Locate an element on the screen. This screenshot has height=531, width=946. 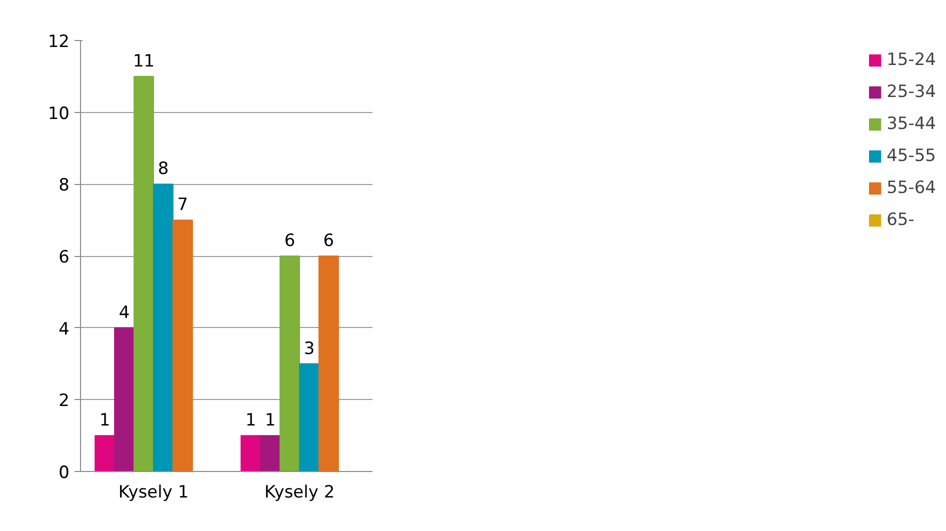
legend-label: 55-64 is located at coordinates (911, 188).